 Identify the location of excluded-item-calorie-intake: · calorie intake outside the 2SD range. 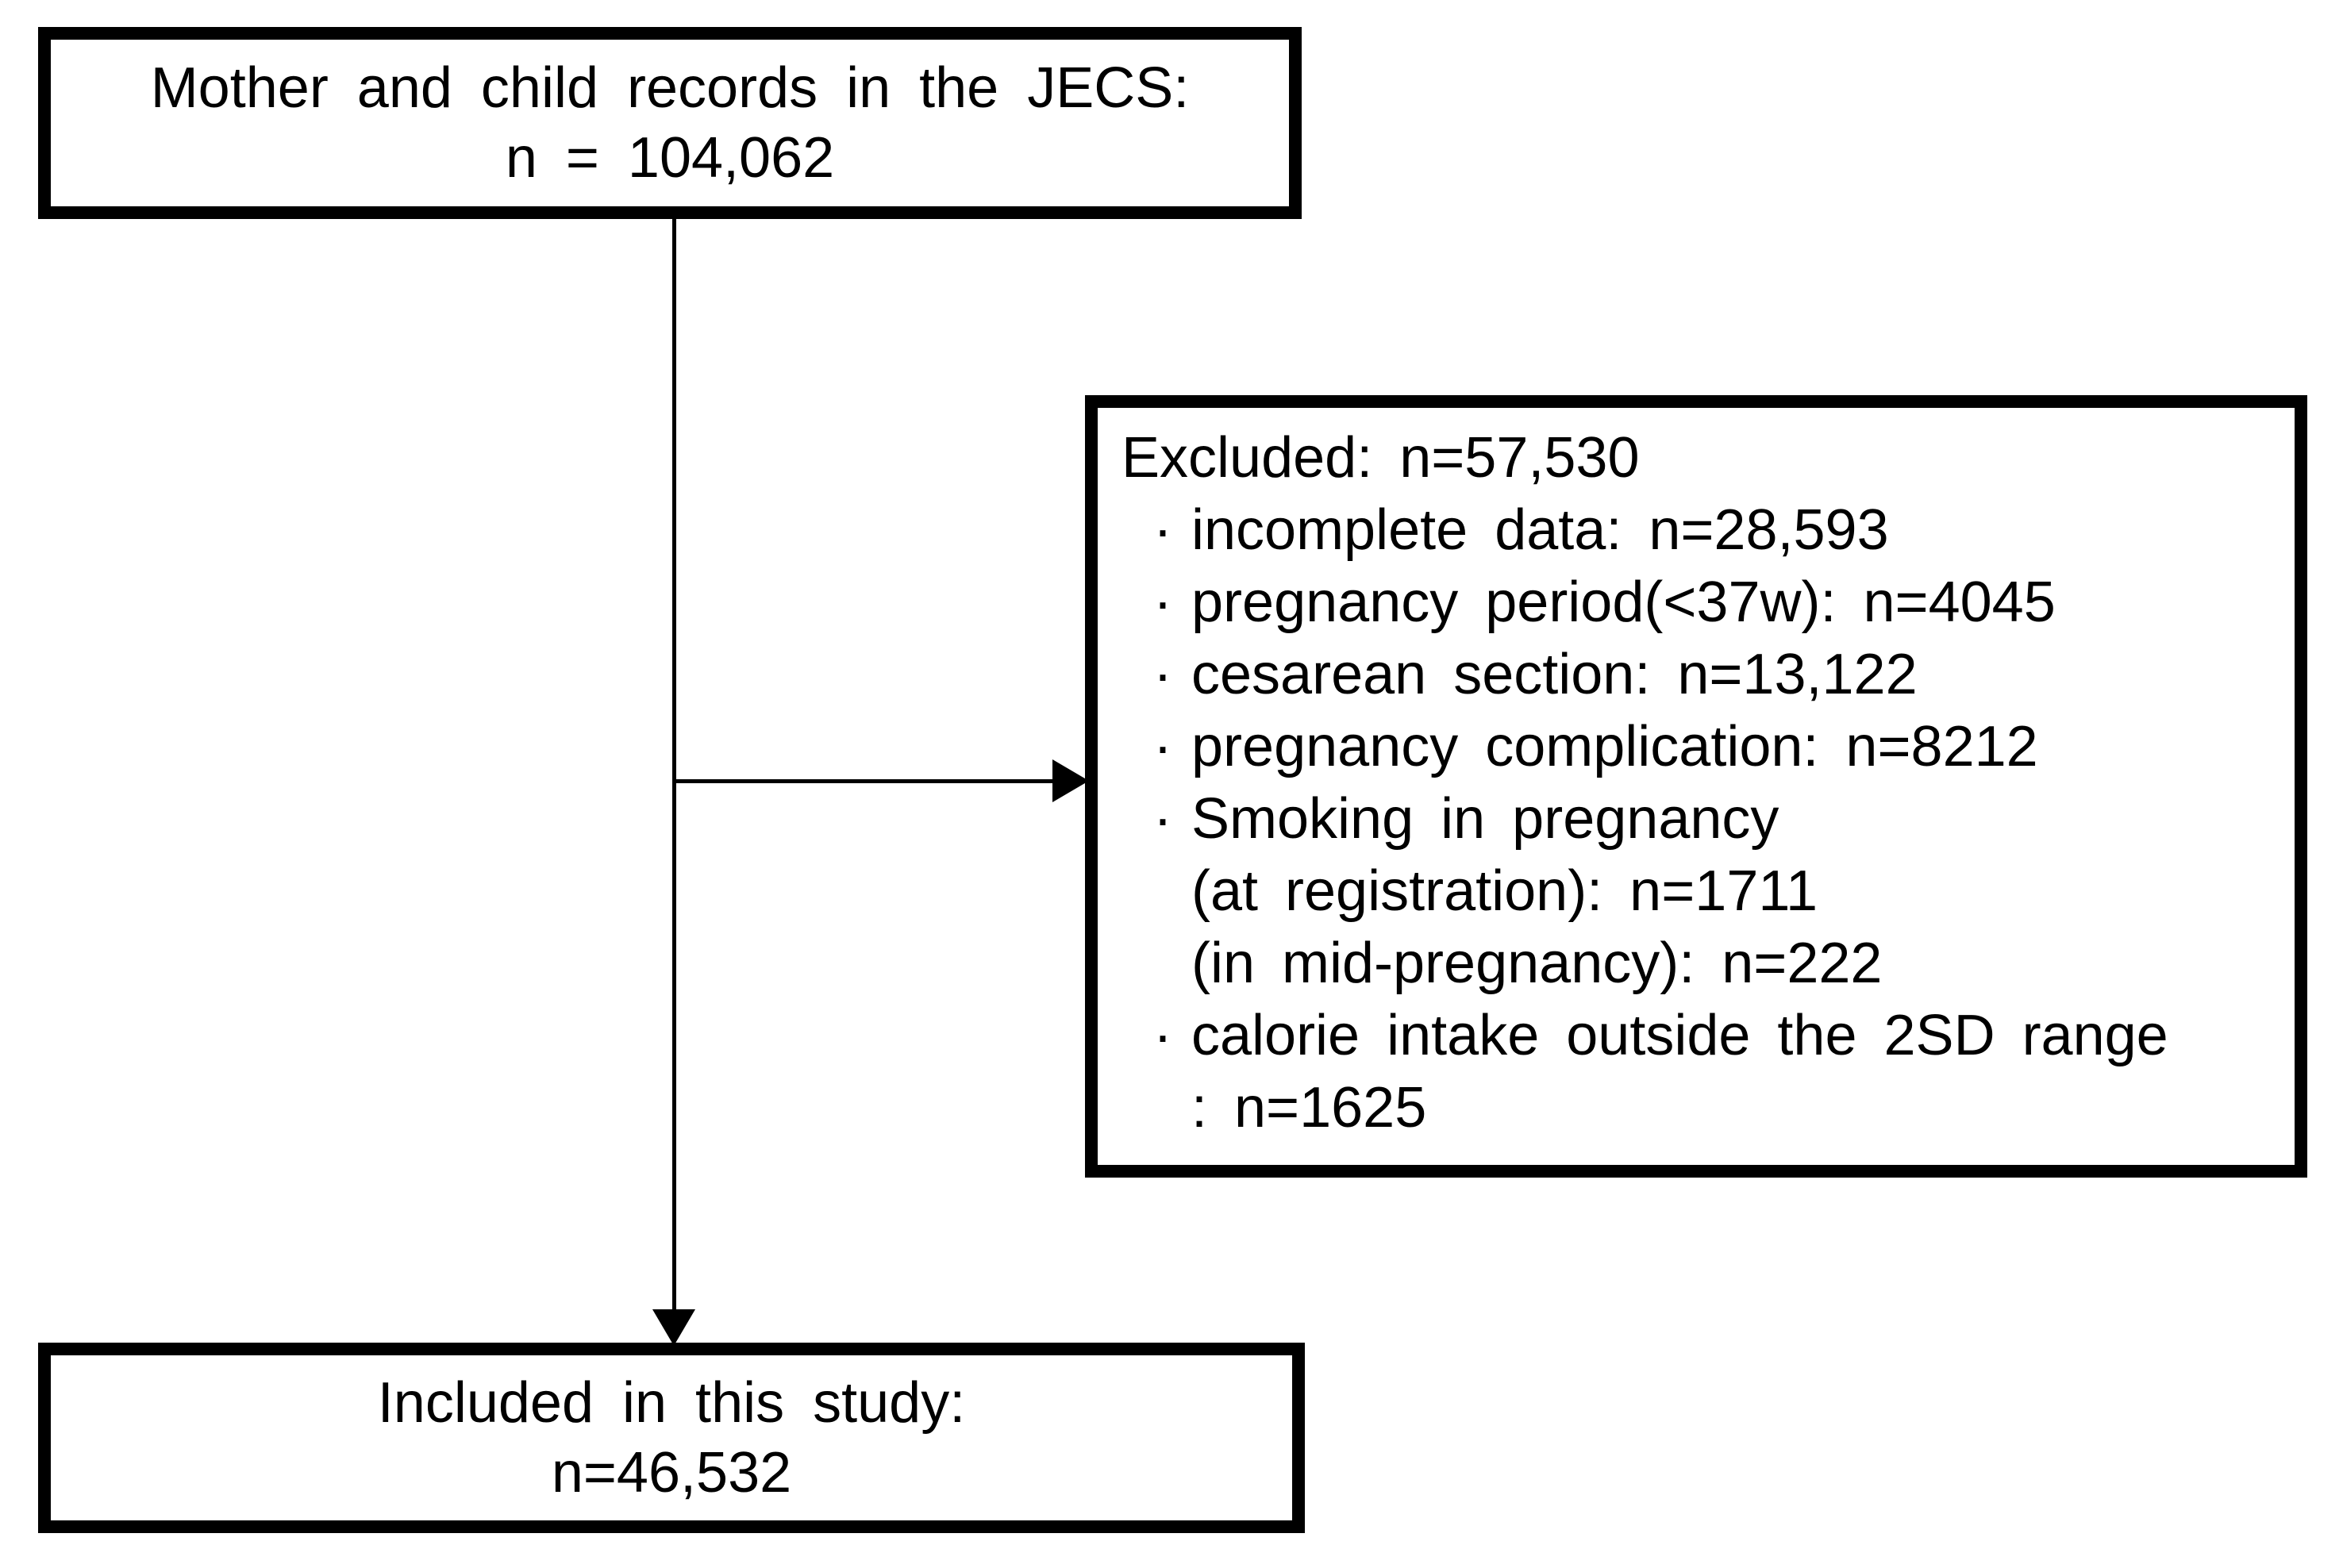
(1700, 1036).